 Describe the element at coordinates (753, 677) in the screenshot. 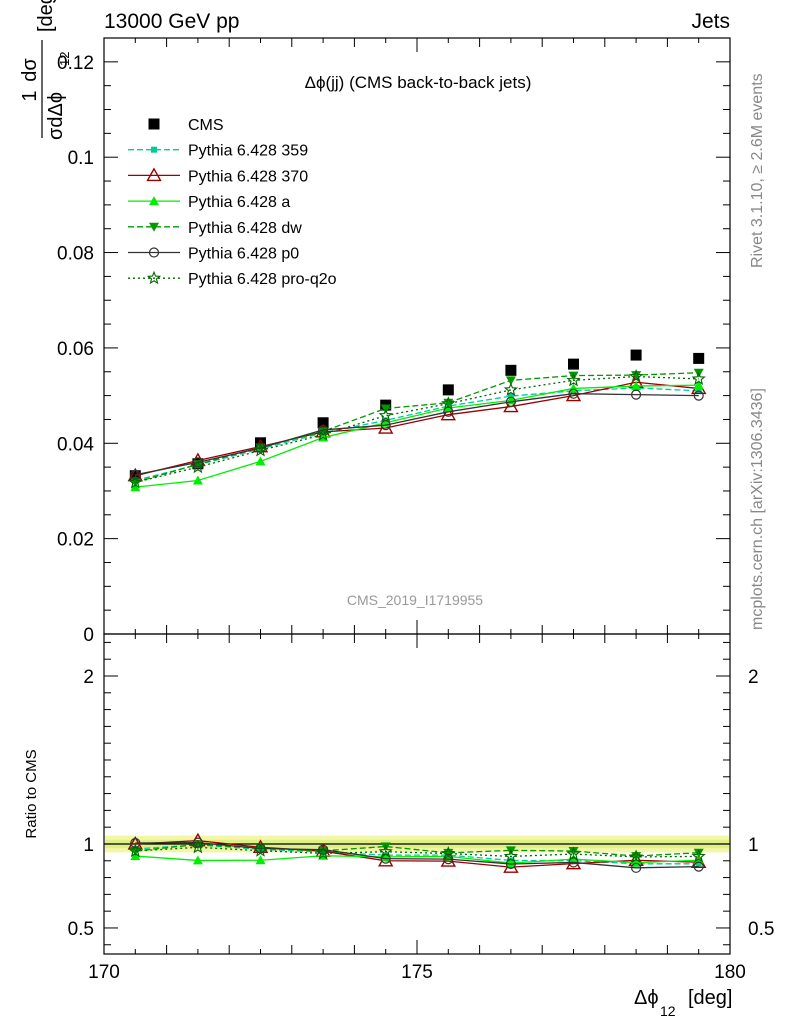

I see `ratio-y-tick-label-right: 2` at that location.